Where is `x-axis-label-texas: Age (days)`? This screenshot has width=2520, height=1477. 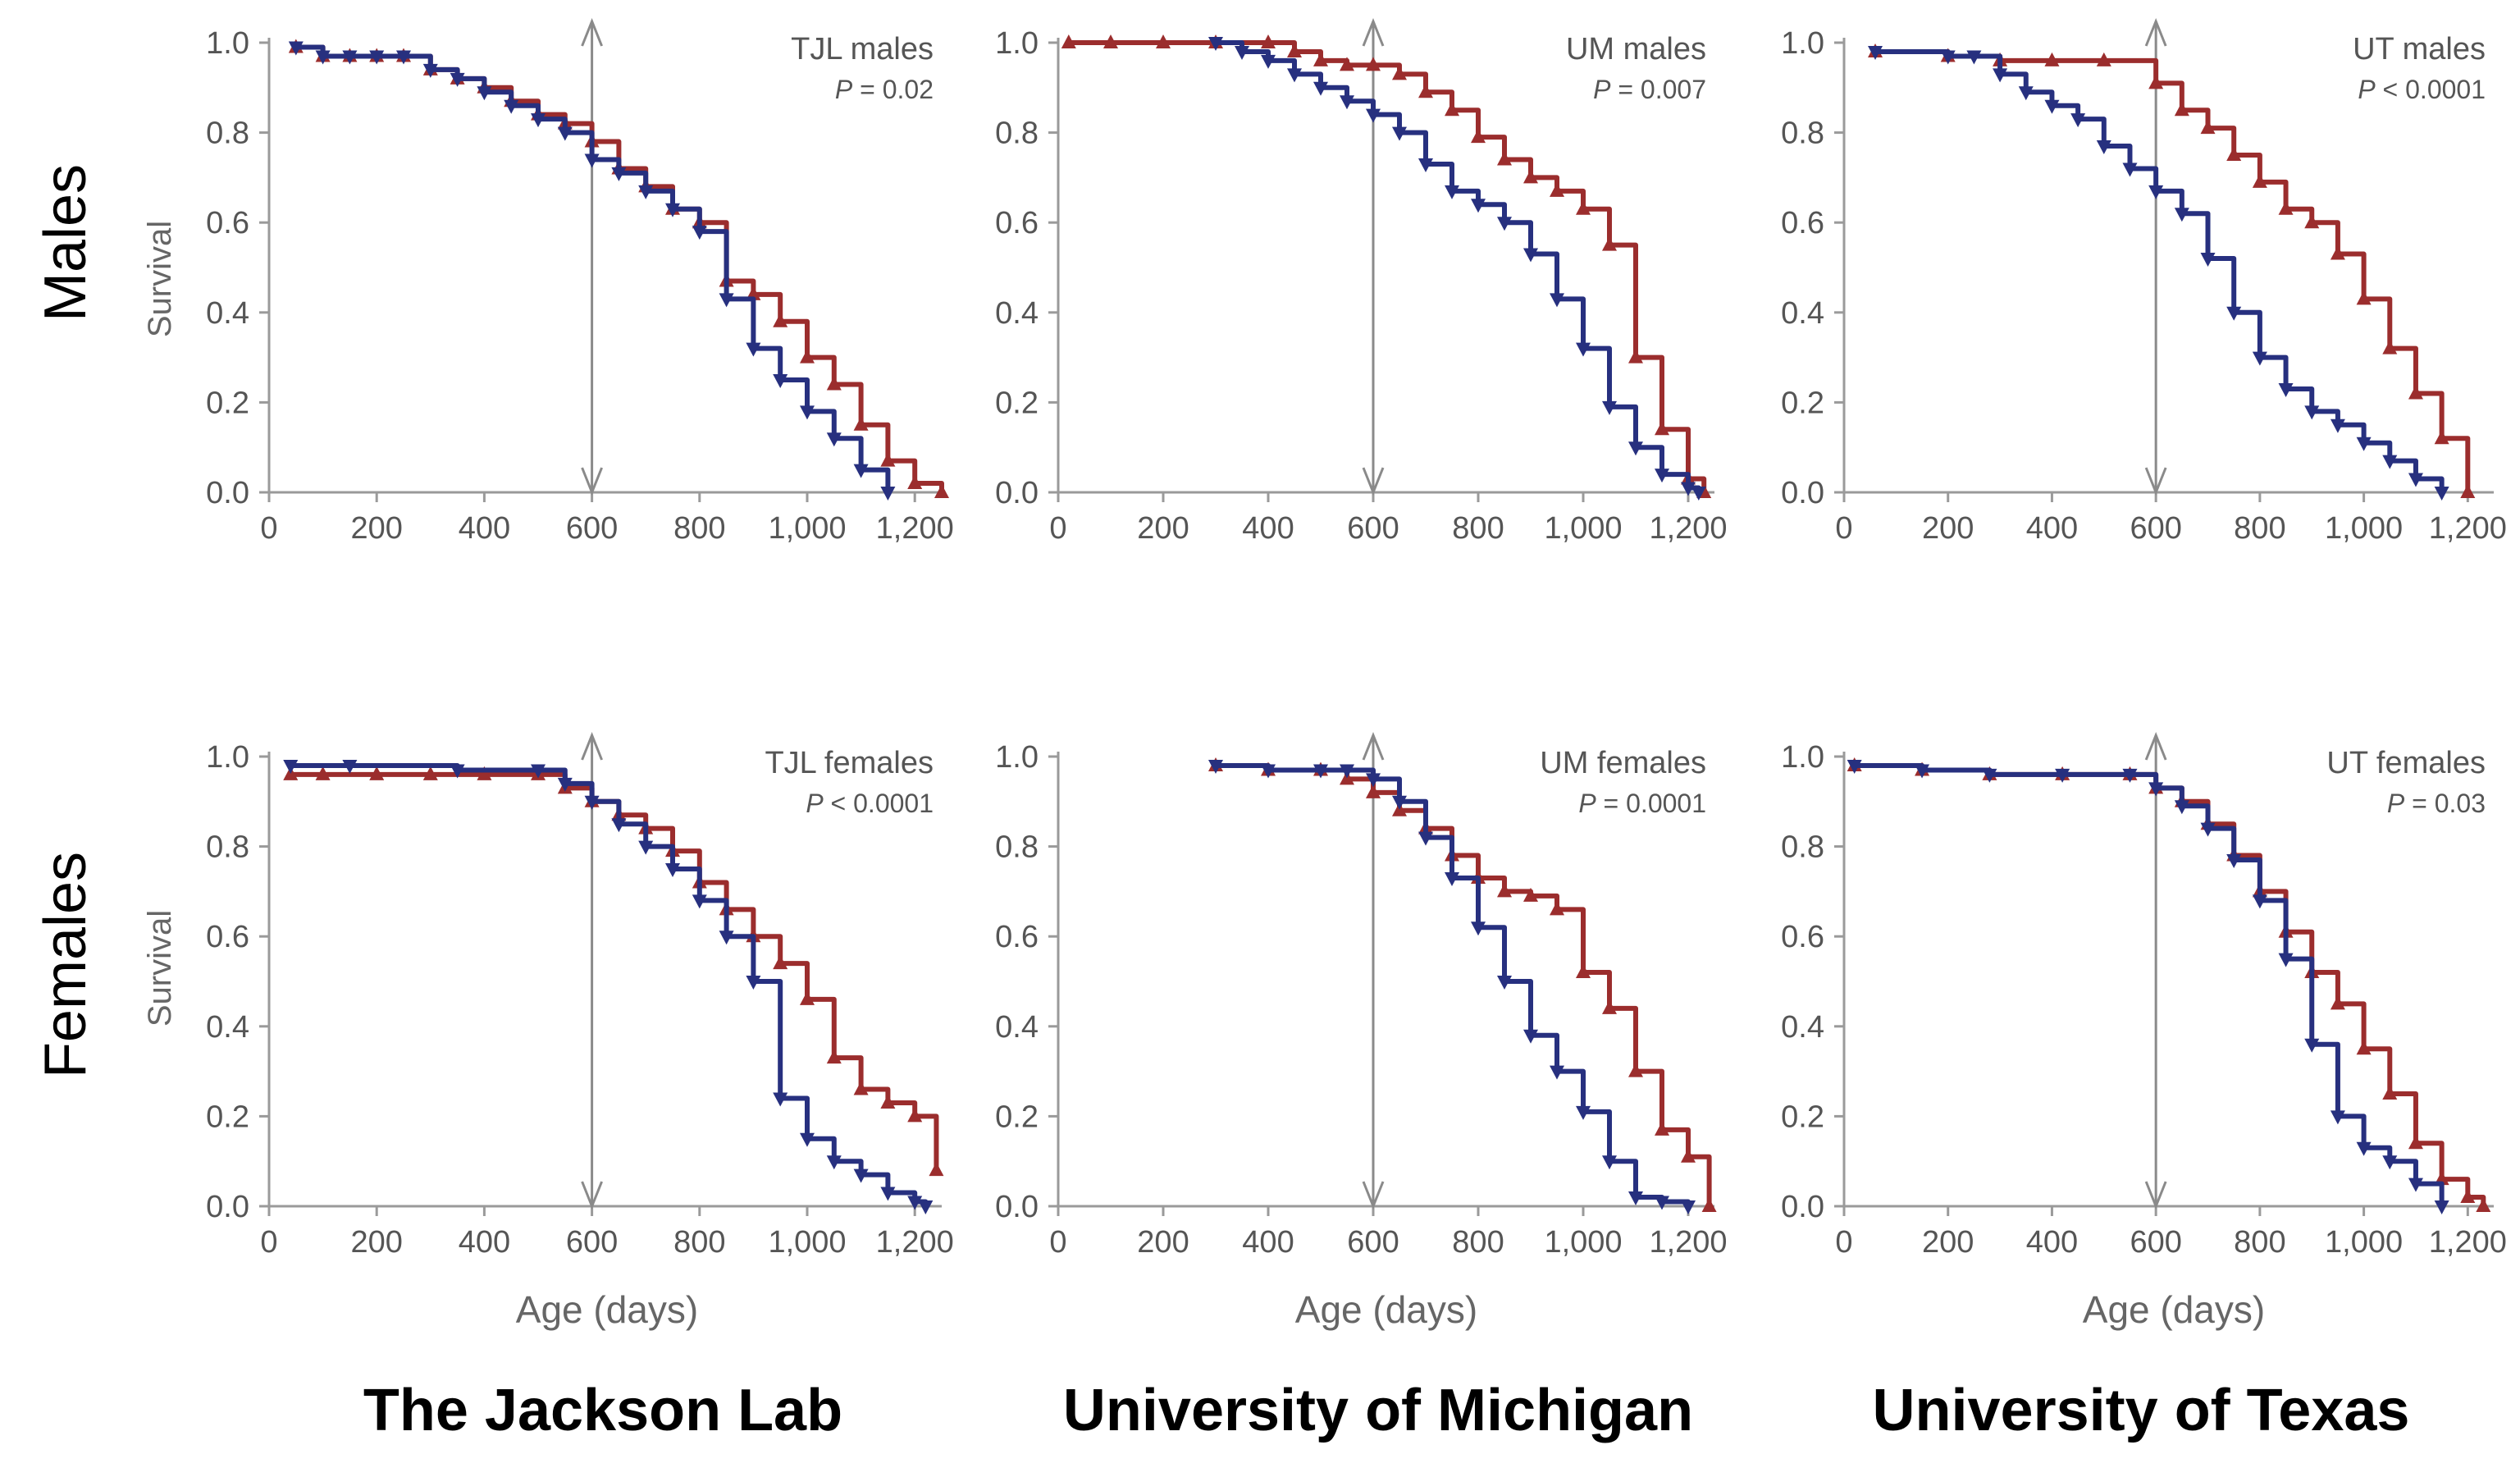 x-axis-label-texas: Age (days) is located at coordinates (2174, 1310).